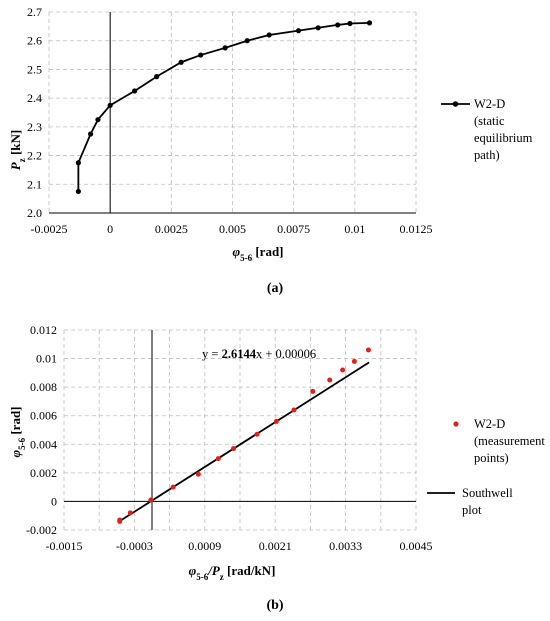 This screenshot has height=621, width=550. I want to click on chart-b-legend-line-label-1: Southwell, so click(487, 493).